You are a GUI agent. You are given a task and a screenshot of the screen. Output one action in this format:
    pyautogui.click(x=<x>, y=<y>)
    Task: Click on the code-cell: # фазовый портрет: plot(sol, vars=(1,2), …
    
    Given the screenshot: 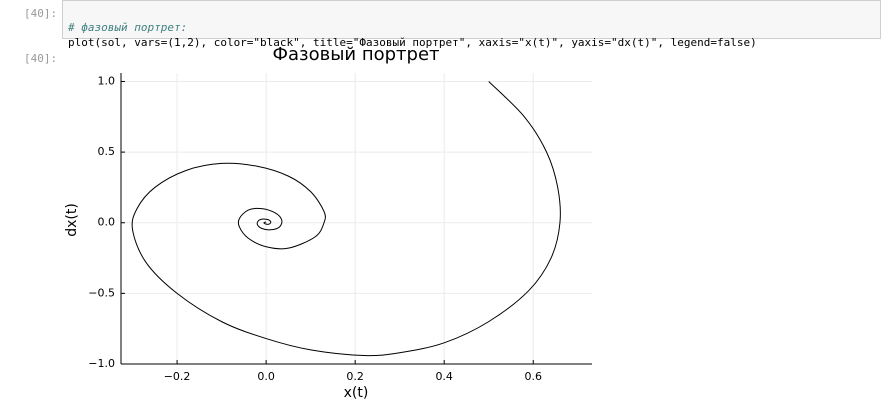 What is the action you would take?
    pyautogui.click(x=471, y=24)
    